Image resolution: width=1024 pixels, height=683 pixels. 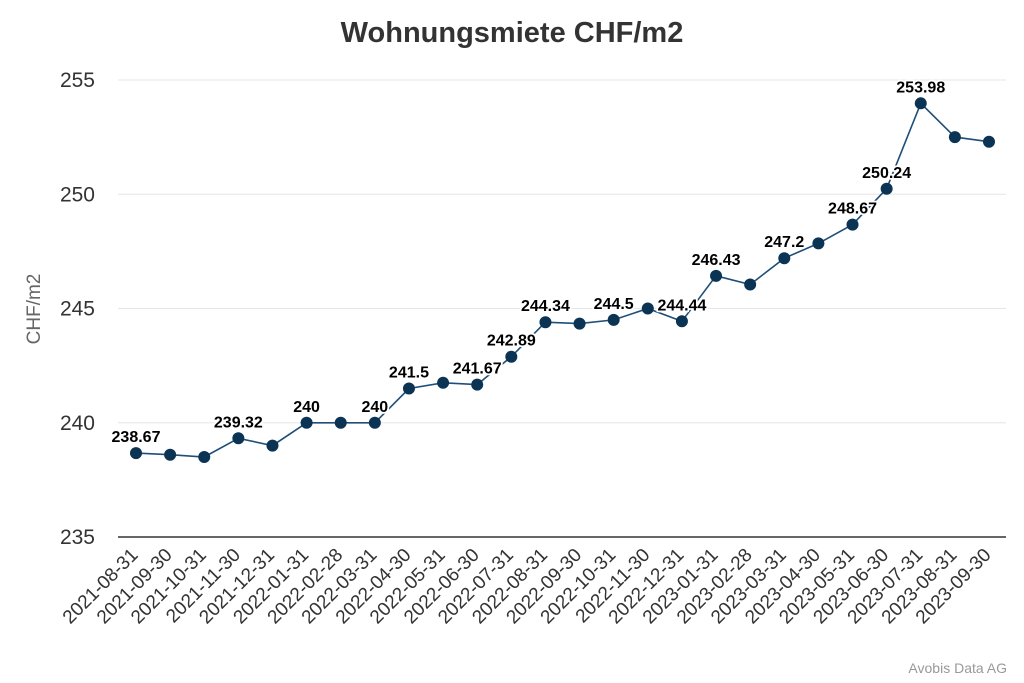 I want to click on y-tick-label: 245, so click(x=77, y=309).